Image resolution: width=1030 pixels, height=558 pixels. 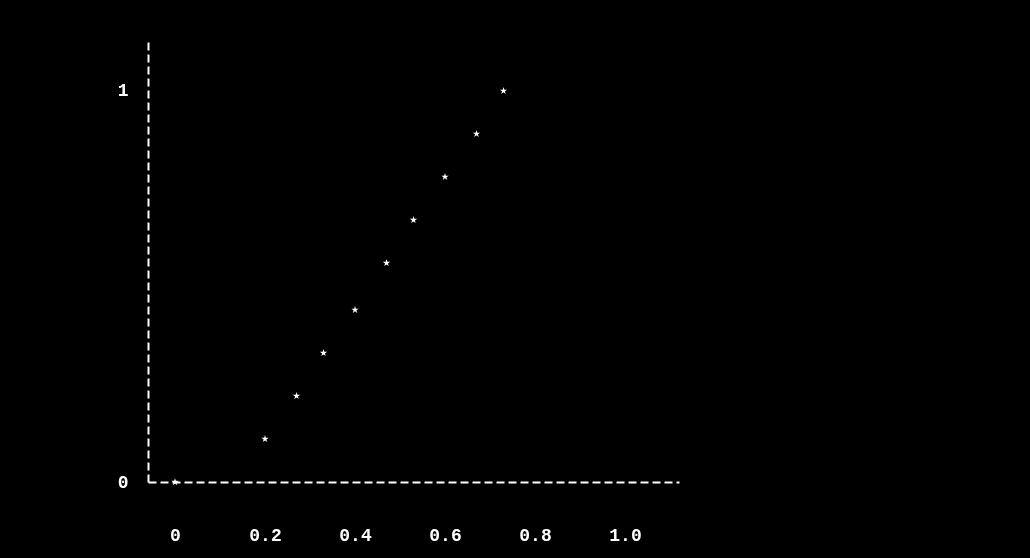 What do you see at coordinates (265, 535) in the screenshot?
I see `x-tick-label: 0.2` at bounding box center [265, 535].